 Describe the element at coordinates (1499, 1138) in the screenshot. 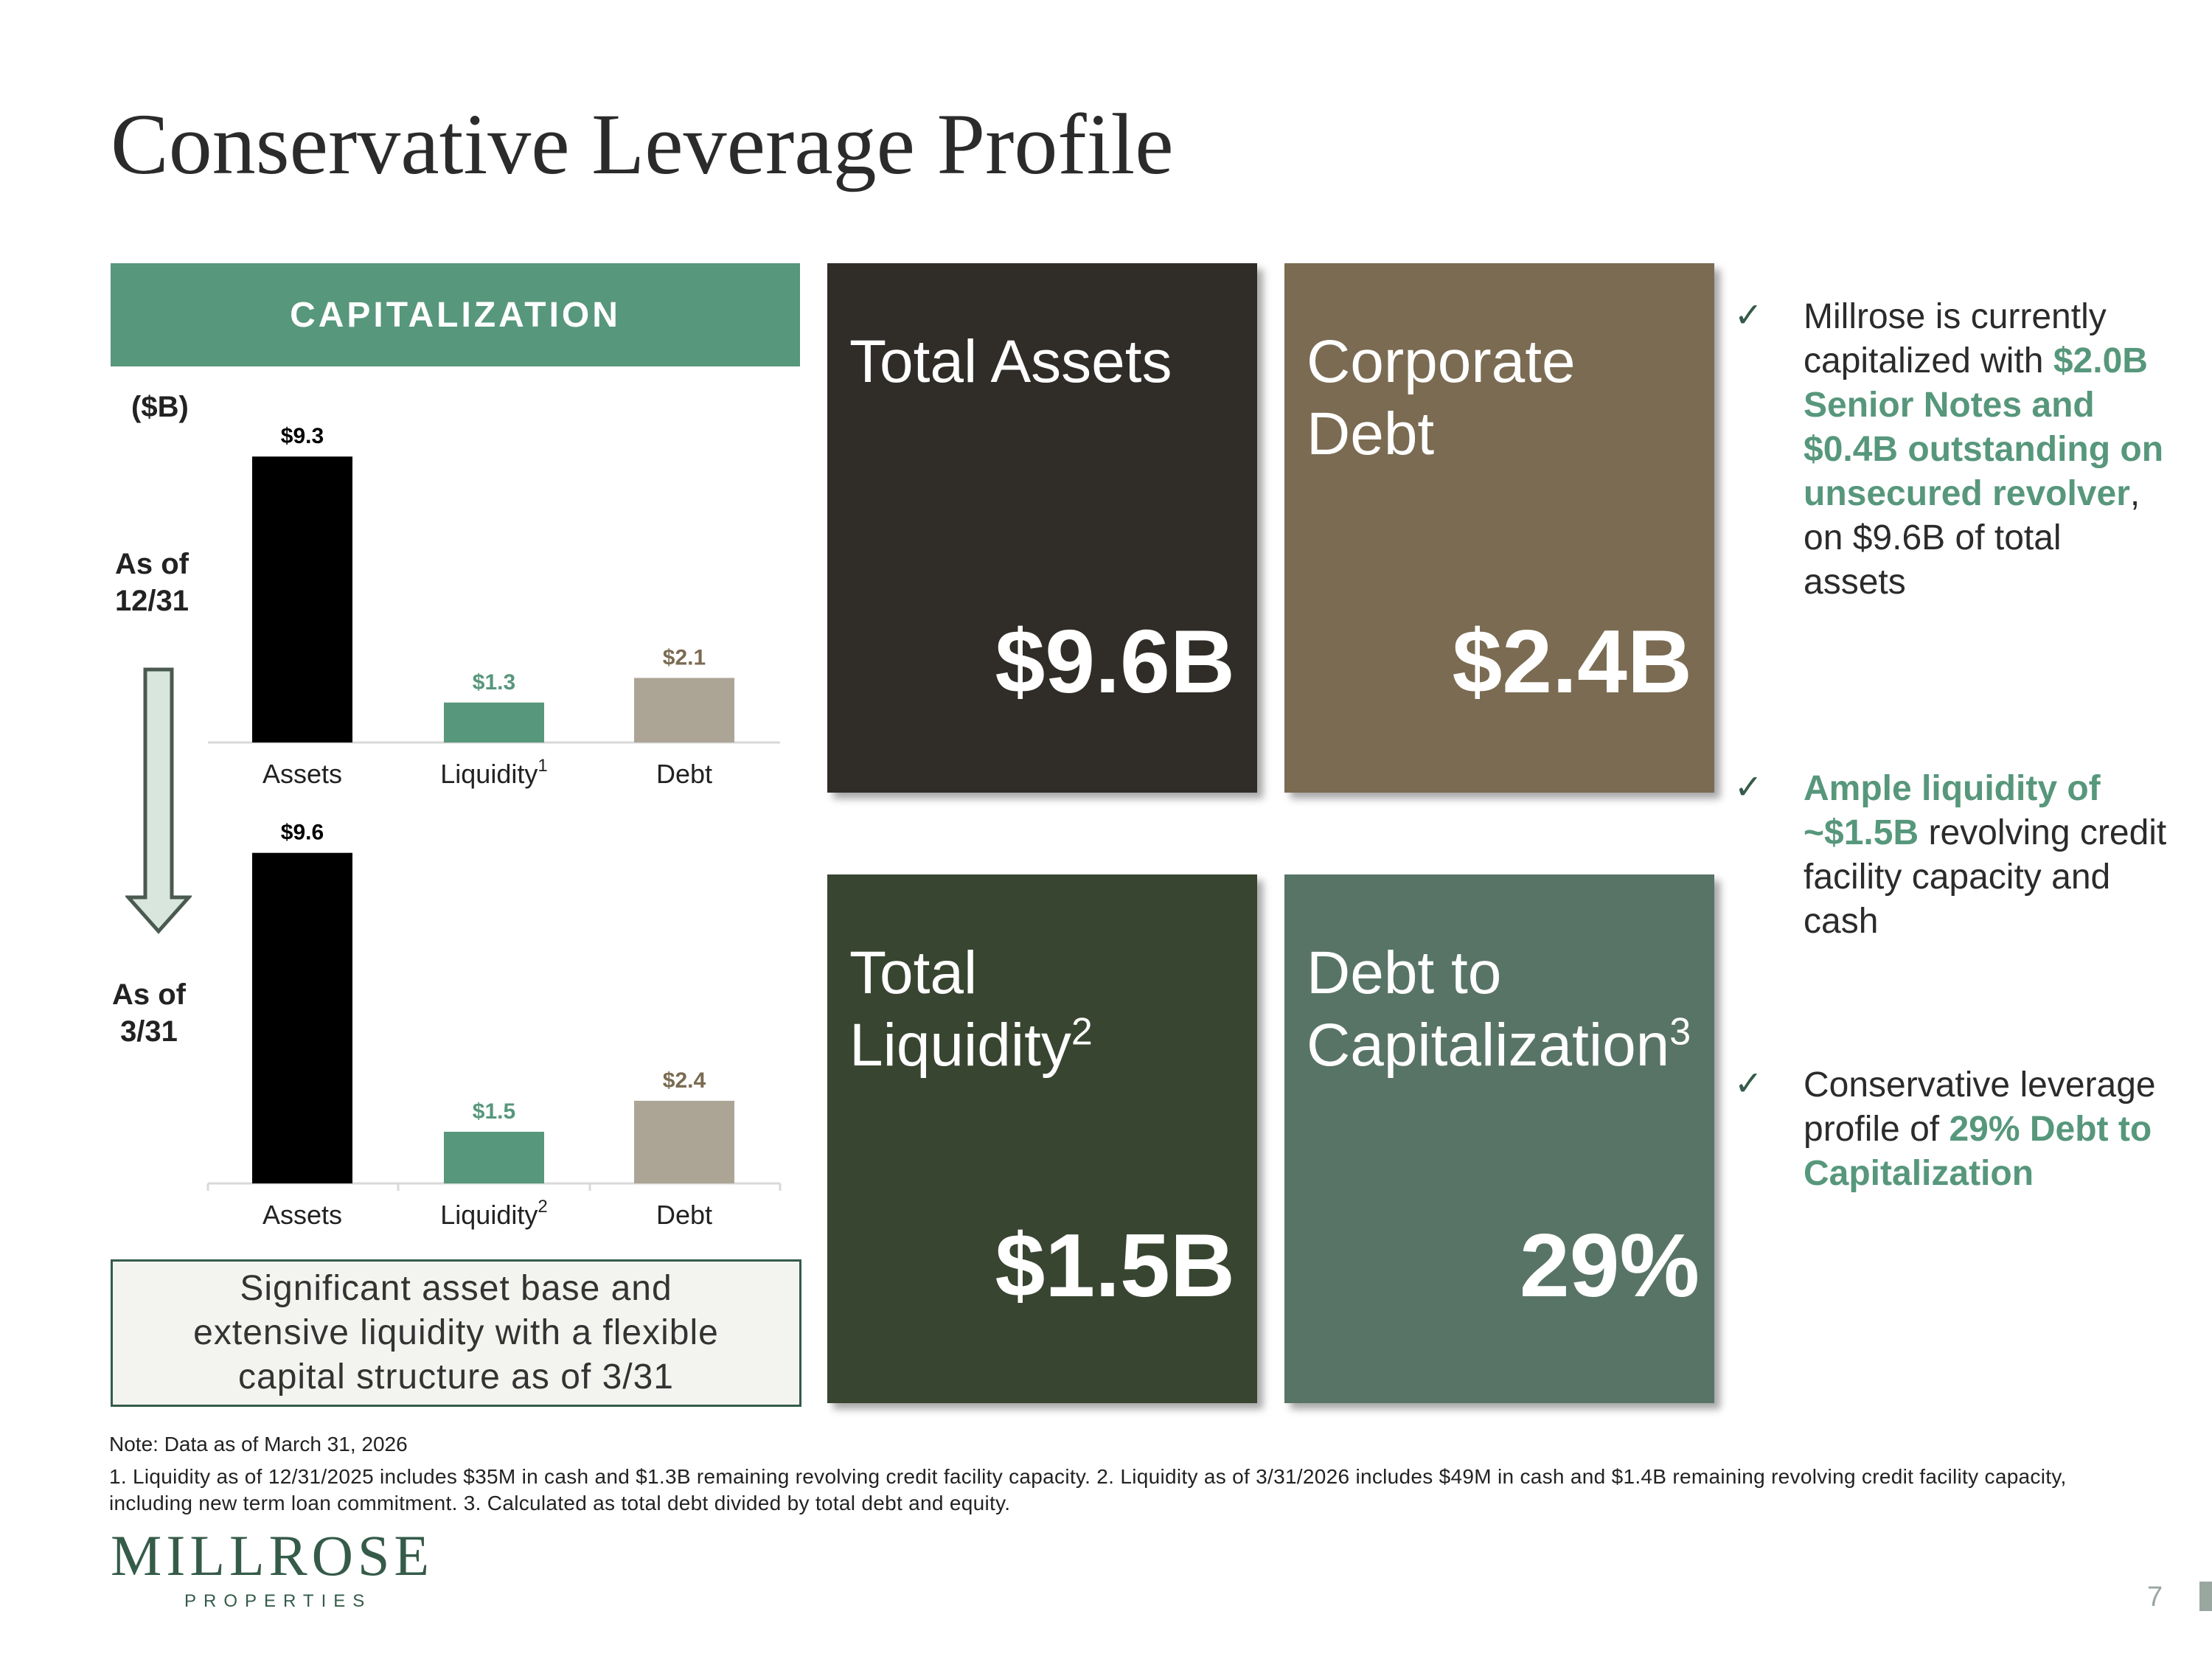

I see `tile-debt-to-capitalization: Debt to Capitalization3 29%` at that location.